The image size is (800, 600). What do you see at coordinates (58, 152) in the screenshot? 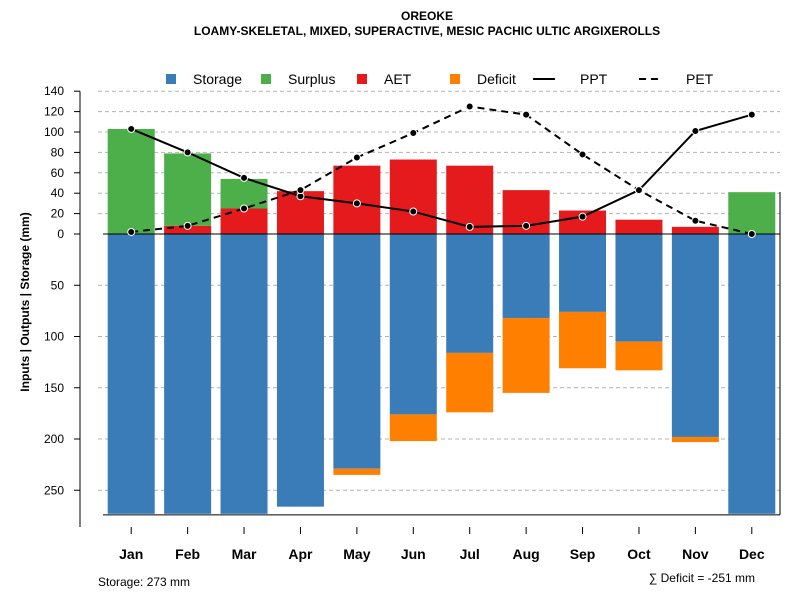
I see `y-tick-label: 80` at bounding box center [58, 152].